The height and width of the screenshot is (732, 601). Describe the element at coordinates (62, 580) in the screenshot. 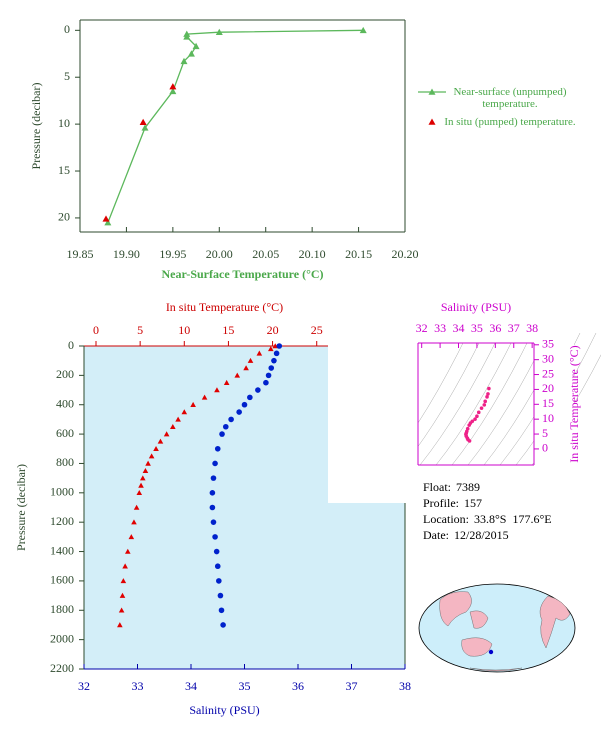

I see `y-tick-label: 1600` at that location.